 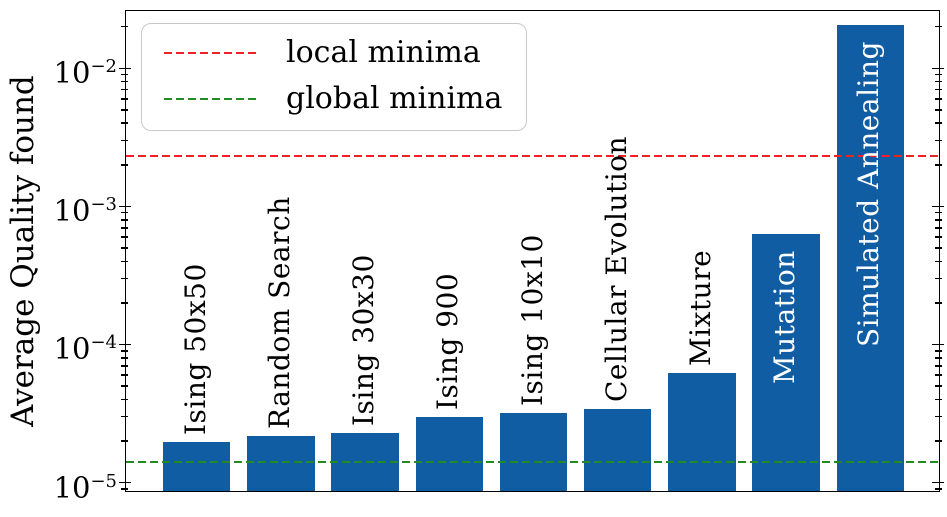 What do you see at coordinates (364, 340) in the screenshot?
I see `bar-label-ising-30x30: Ising 30x30` at bounding box center [364, 340].